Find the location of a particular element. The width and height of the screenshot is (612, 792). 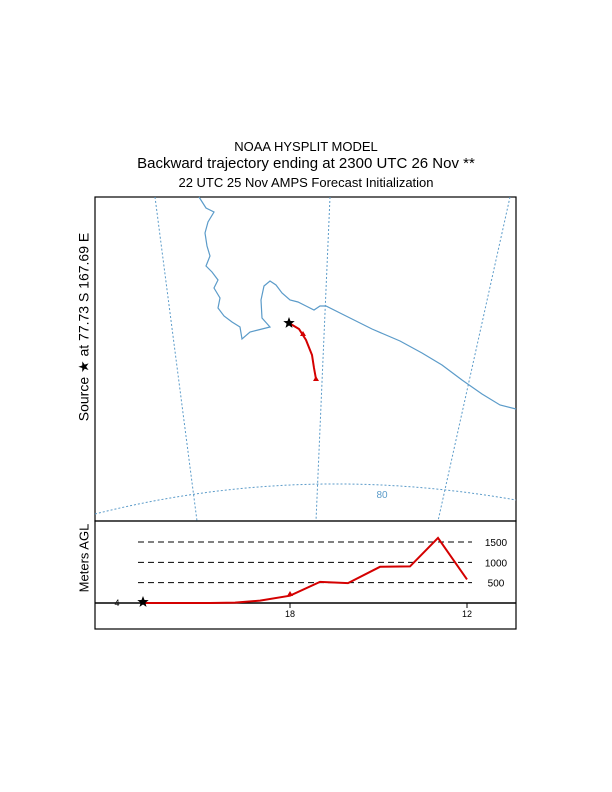

start-height-label: 4 is located at coordinates (116, 603).